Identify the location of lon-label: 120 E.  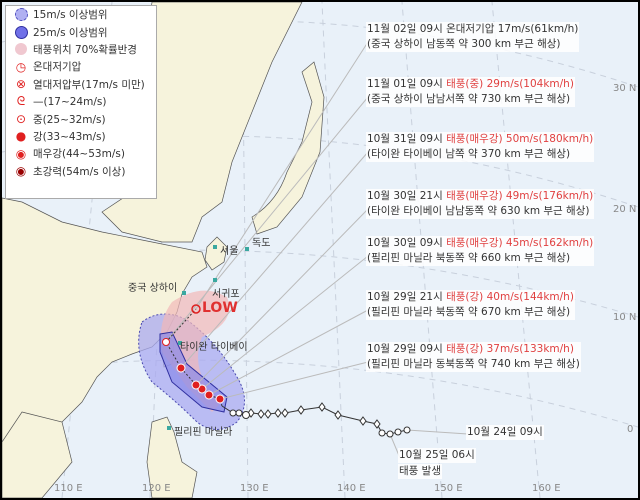
(156, 488).